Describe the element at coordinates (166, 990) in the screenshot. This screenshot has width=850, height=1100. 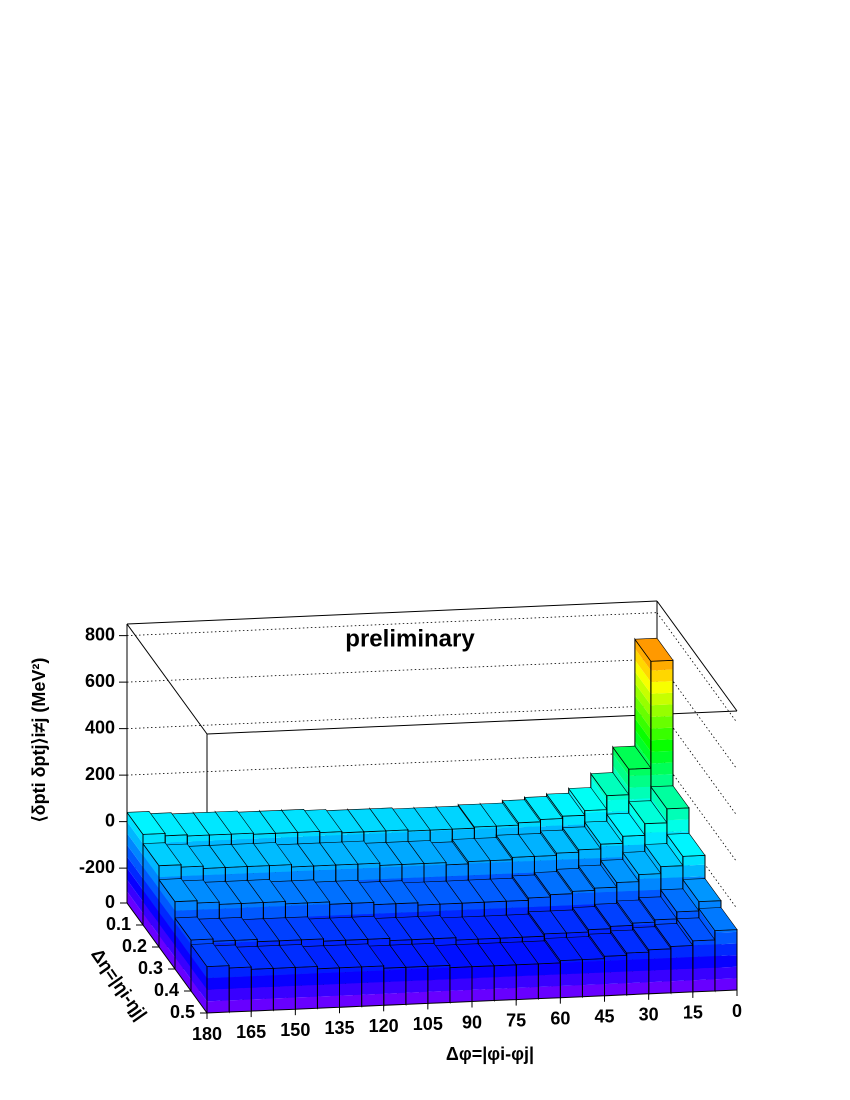
I see `y-tick-label: 0.4` at that location.